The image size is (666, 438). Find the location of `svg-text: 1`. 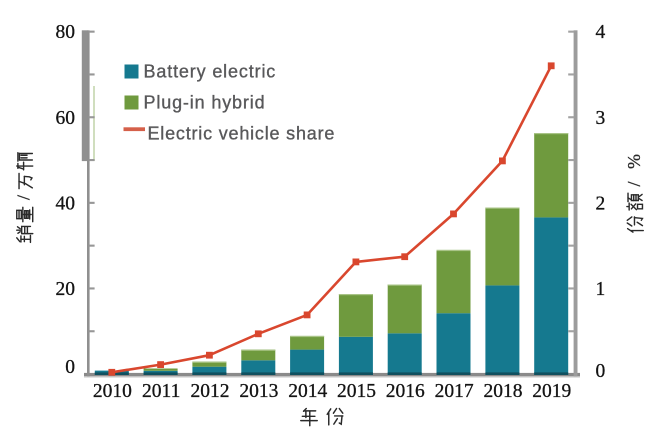

svg-text: 1 is located at coordinates (601, 289).